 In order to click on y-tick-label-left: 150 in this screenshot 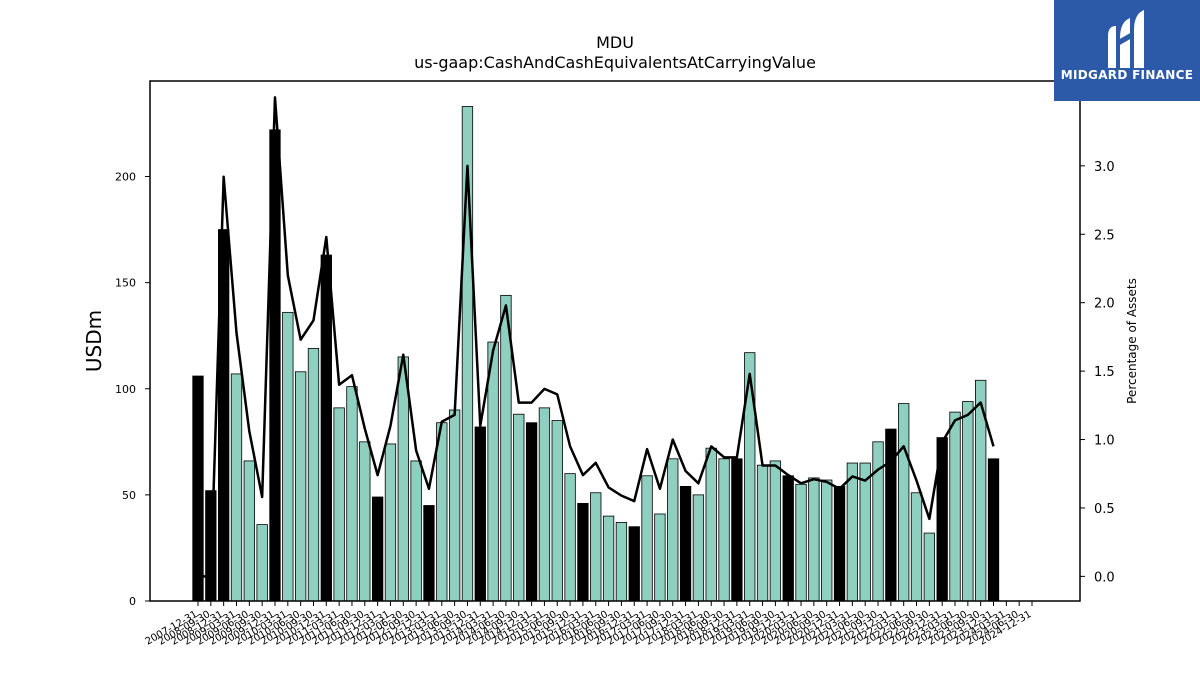, I will do `click(125, 283)`.